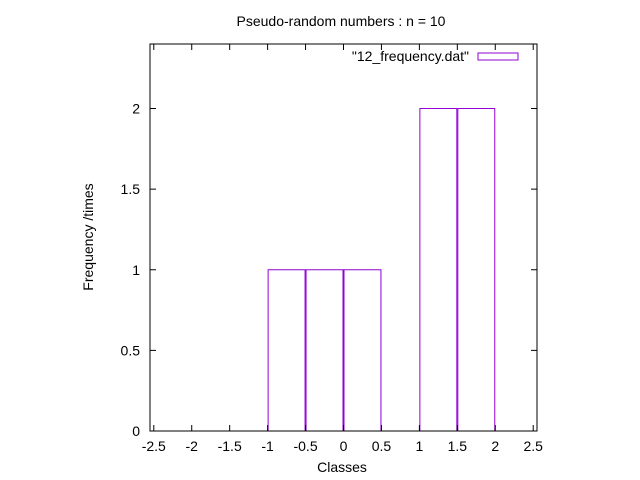  I want to click on legend: "12_frequency.dat", so click(435, 56).